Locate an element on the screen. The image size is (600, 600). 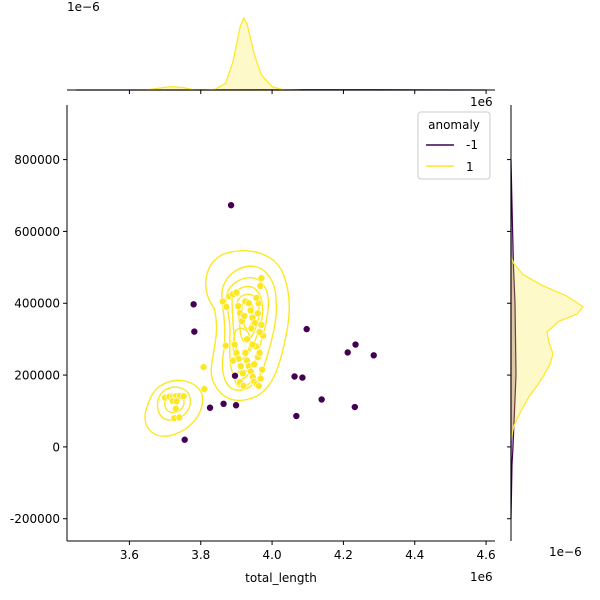
legend-label-1: 1 is located at coordinates (470, 167).